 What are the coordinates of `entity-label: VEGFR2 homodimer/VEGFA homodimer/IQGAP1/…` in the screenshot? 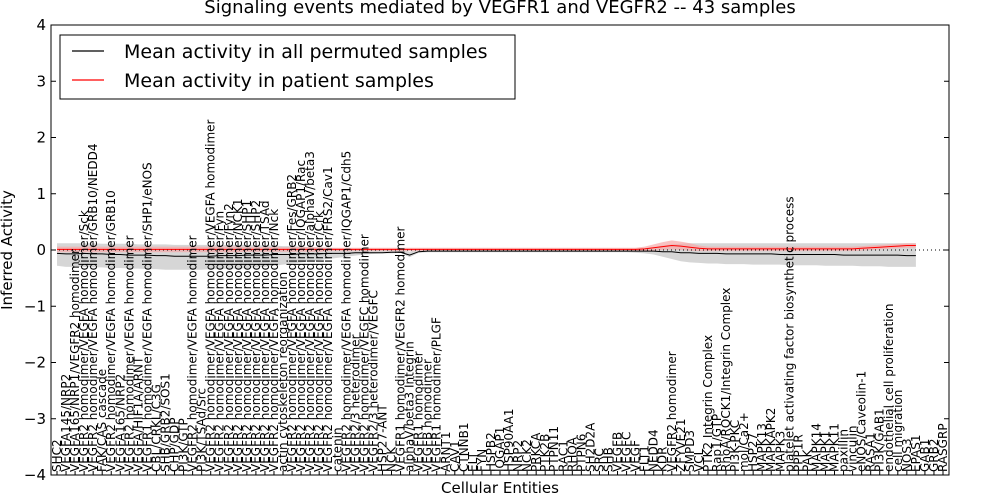 It's located at (346, 311).